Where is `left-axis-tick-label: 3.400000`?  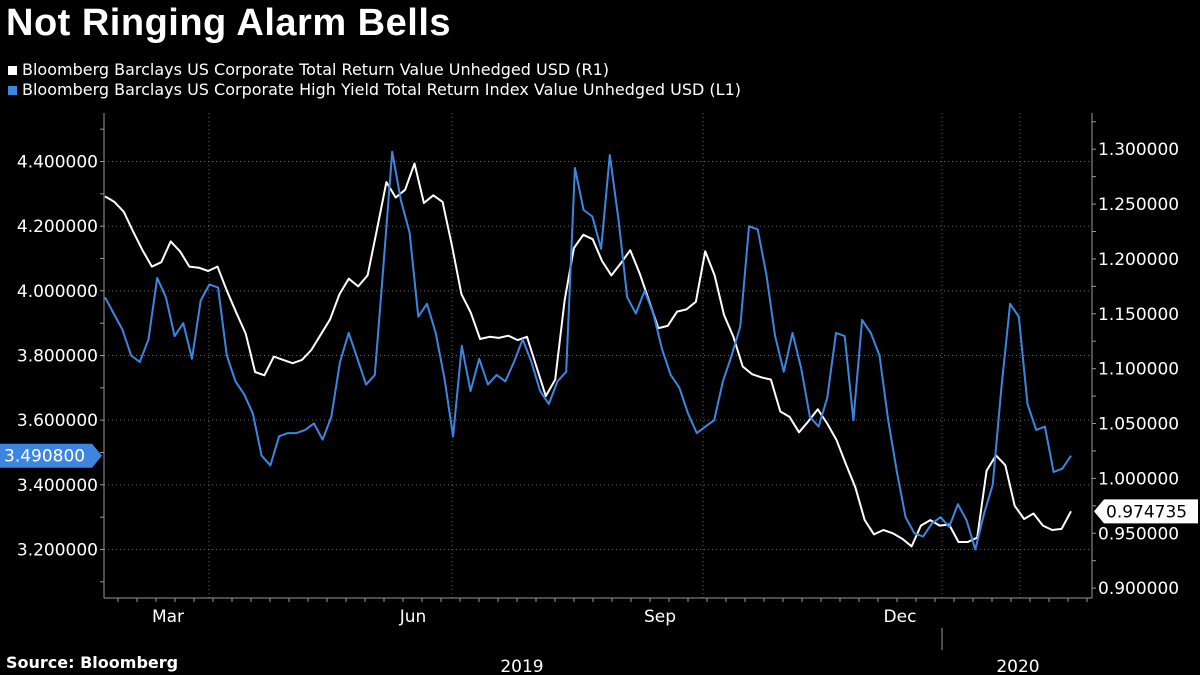
left-axis-tick-label: 3.400000 is located at coordinates (57, 486).